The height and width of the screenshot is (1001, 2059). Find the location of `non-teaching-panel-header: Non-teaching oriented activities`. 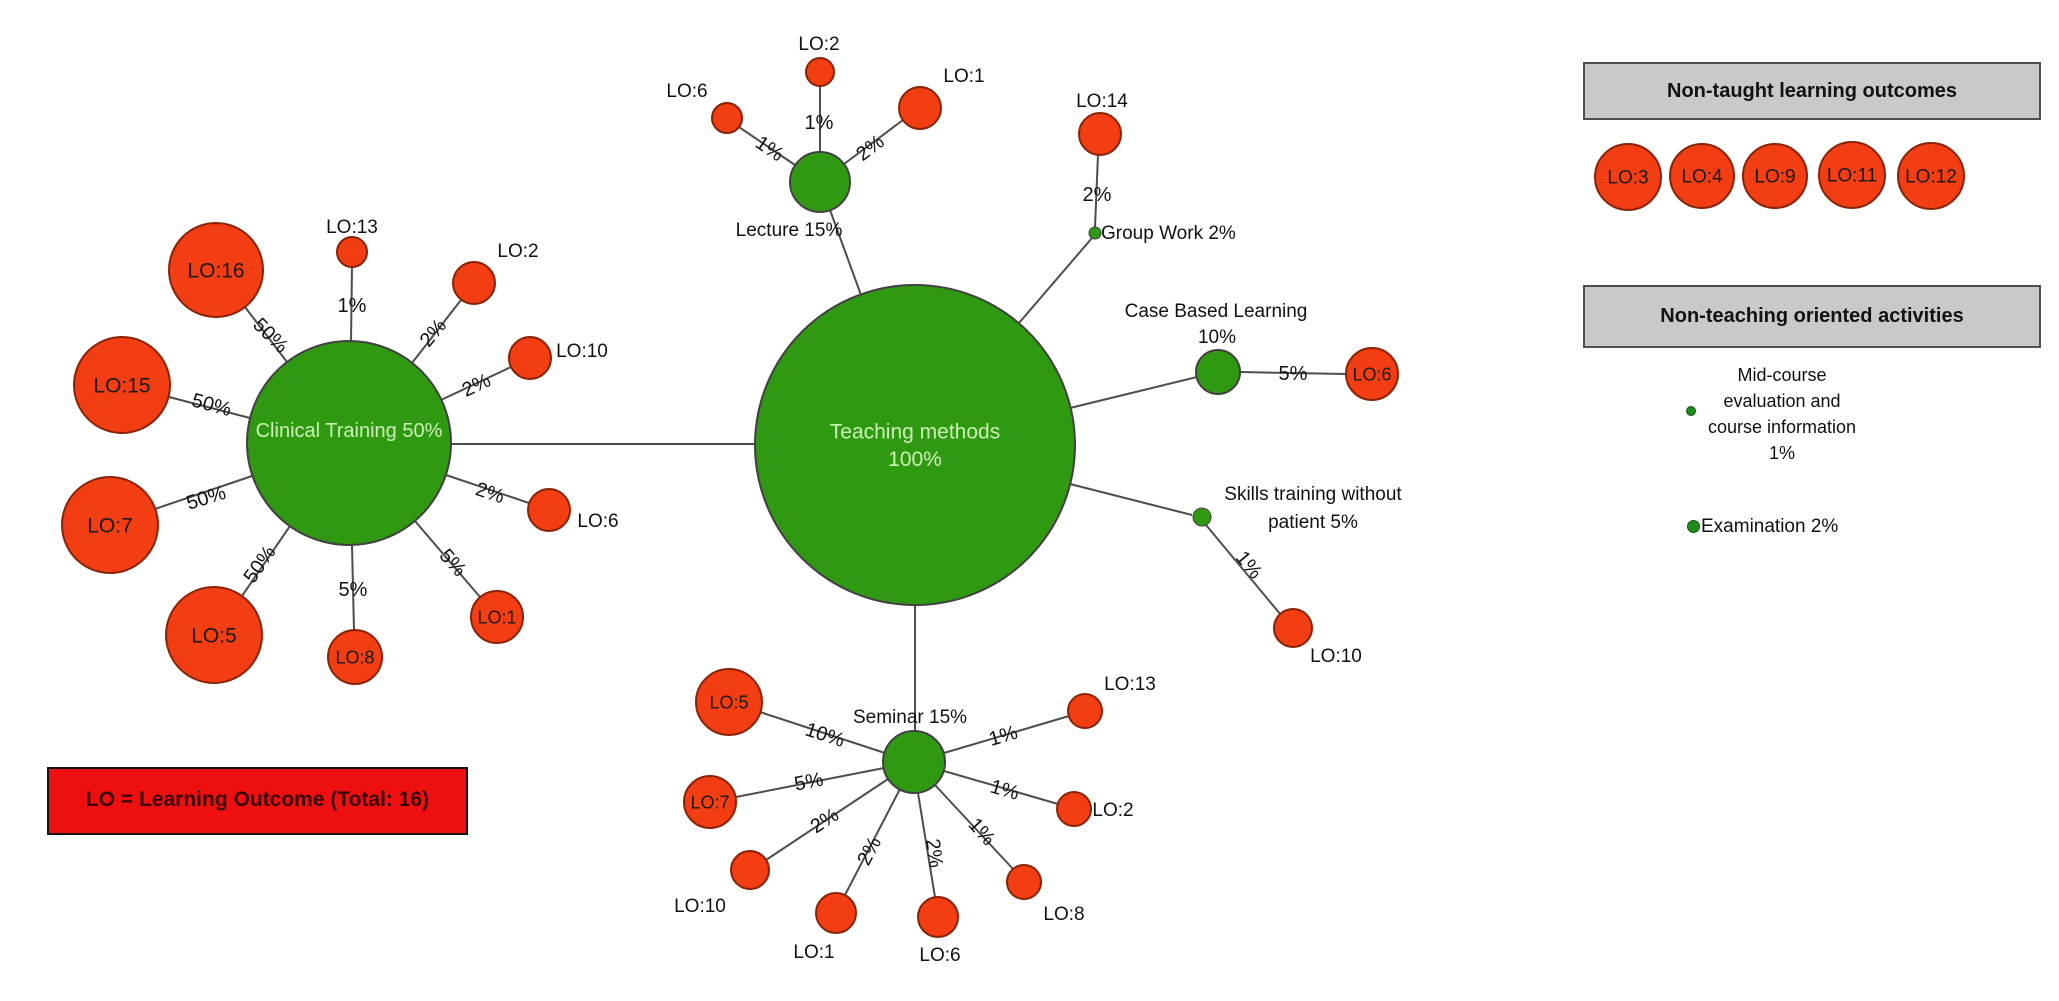

non-teaching-panel-header: Non-teaching oriented activities is located at coordinates (1812, 316).